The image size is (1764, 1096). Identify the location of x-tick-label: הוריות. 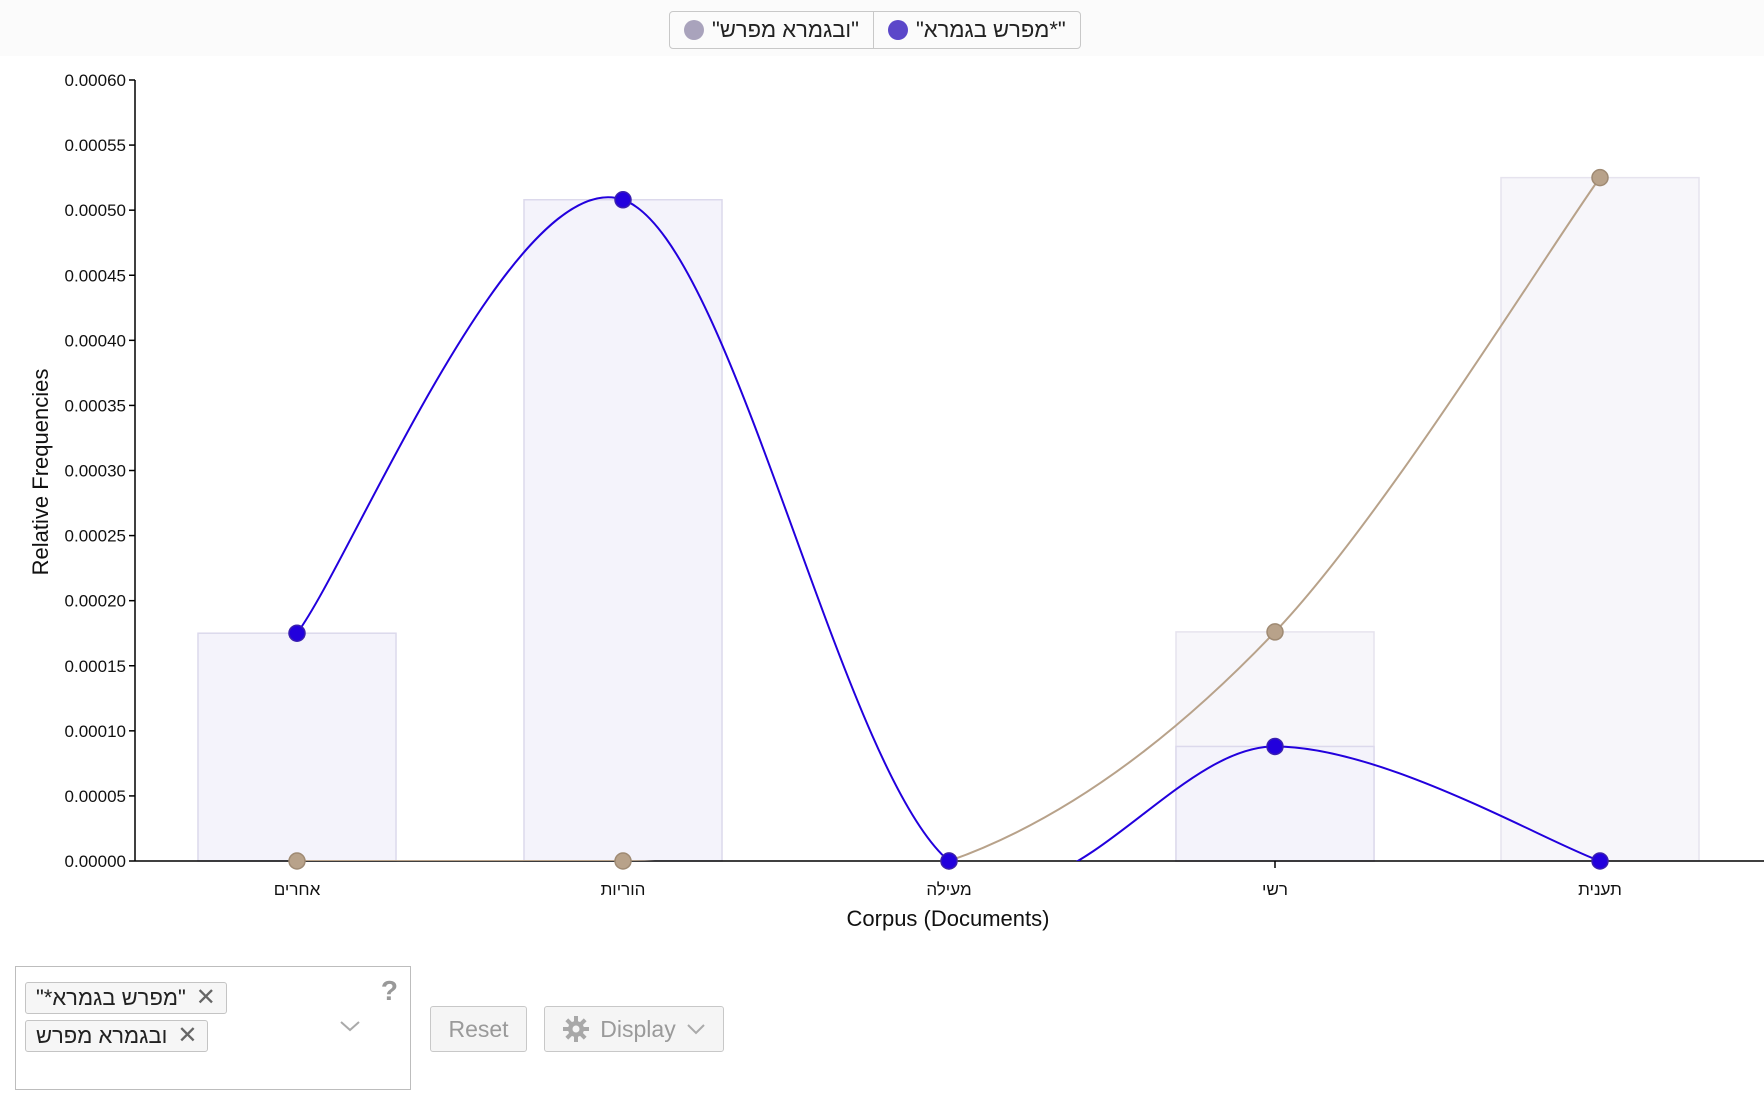
(623, 889).